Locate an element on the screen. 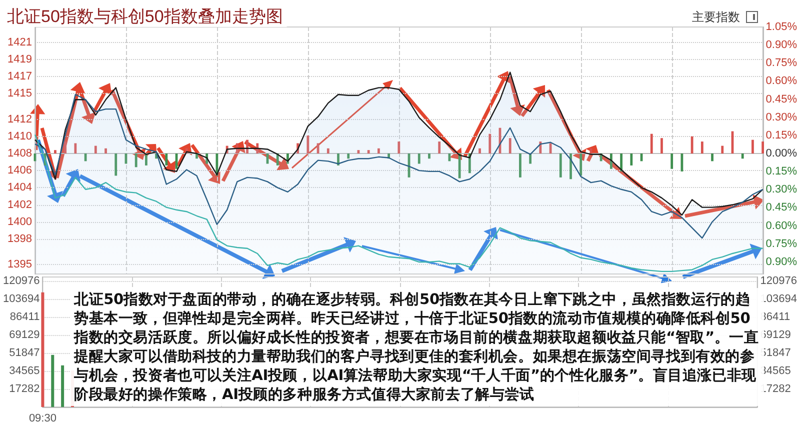 This screenshot has width=800, height=437. y-tick-label: 1412 is located at coordinates (20, 119).